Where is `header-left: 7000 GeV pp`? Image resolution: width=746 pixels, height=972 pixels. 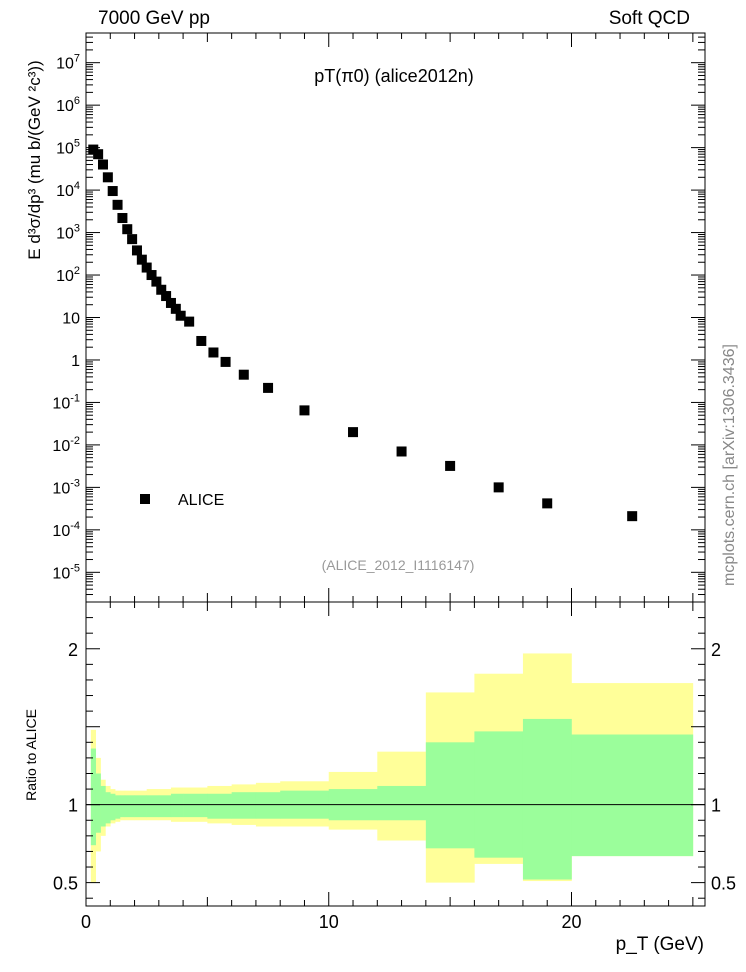
header-left: 7000 GeV pp is located at coordinates (154, 18).